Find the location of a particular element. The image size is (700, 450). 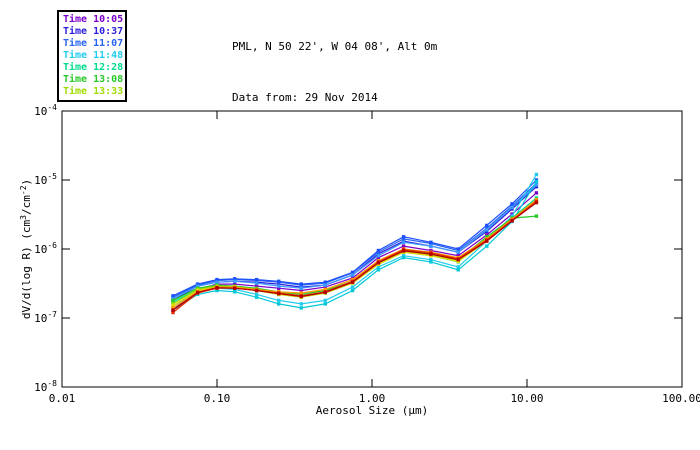

legend-entry: Time 10:05 is located at coordinates (93, 19).